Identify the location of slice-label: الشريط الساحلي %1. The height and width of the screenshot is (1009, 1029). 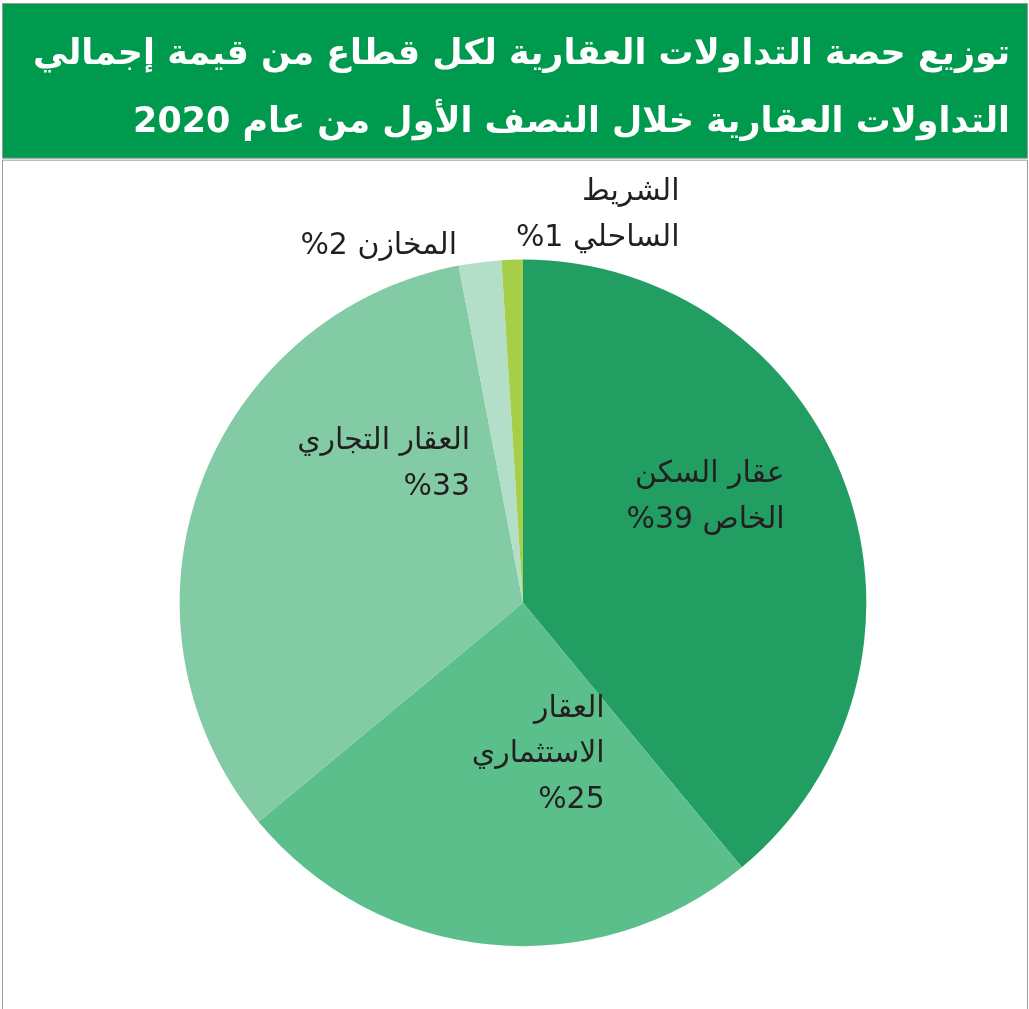
(597, 213).